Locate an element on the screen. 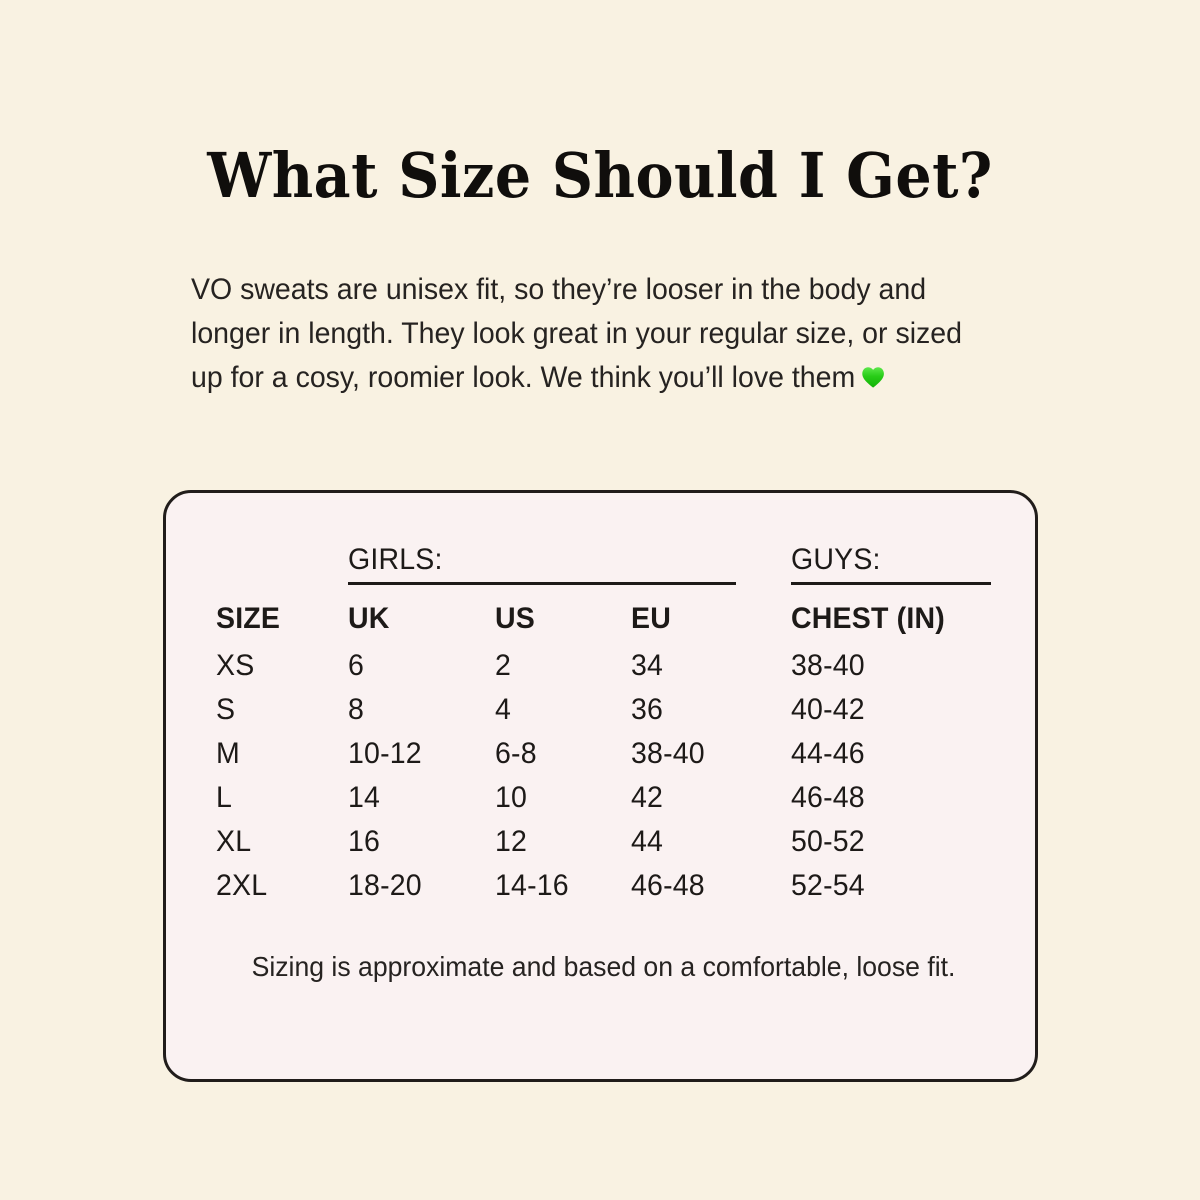  table-row: S is located at coordinates (226, 709).